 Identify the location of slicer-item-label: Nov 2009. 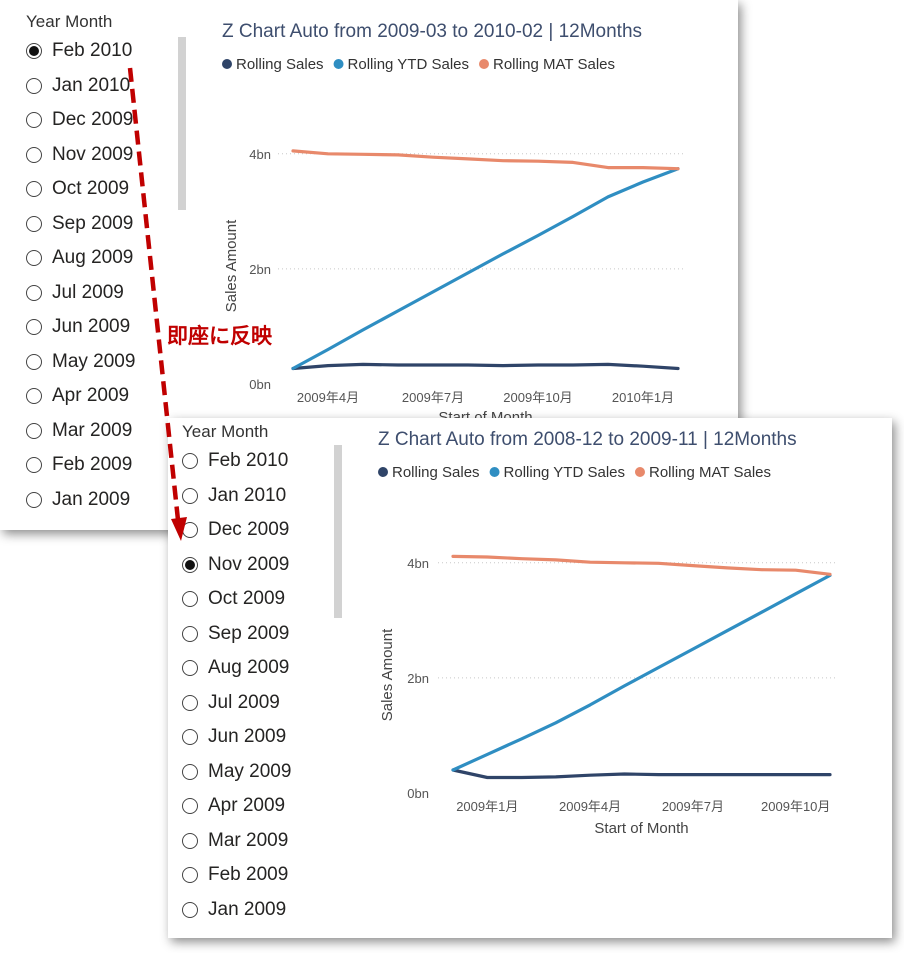
(93, 154).